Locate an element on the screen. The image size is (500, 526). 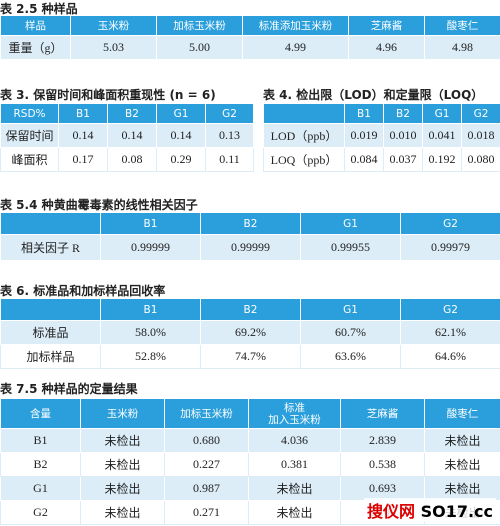
table-cell: 峰面积 is located at coordinates (29, 159).